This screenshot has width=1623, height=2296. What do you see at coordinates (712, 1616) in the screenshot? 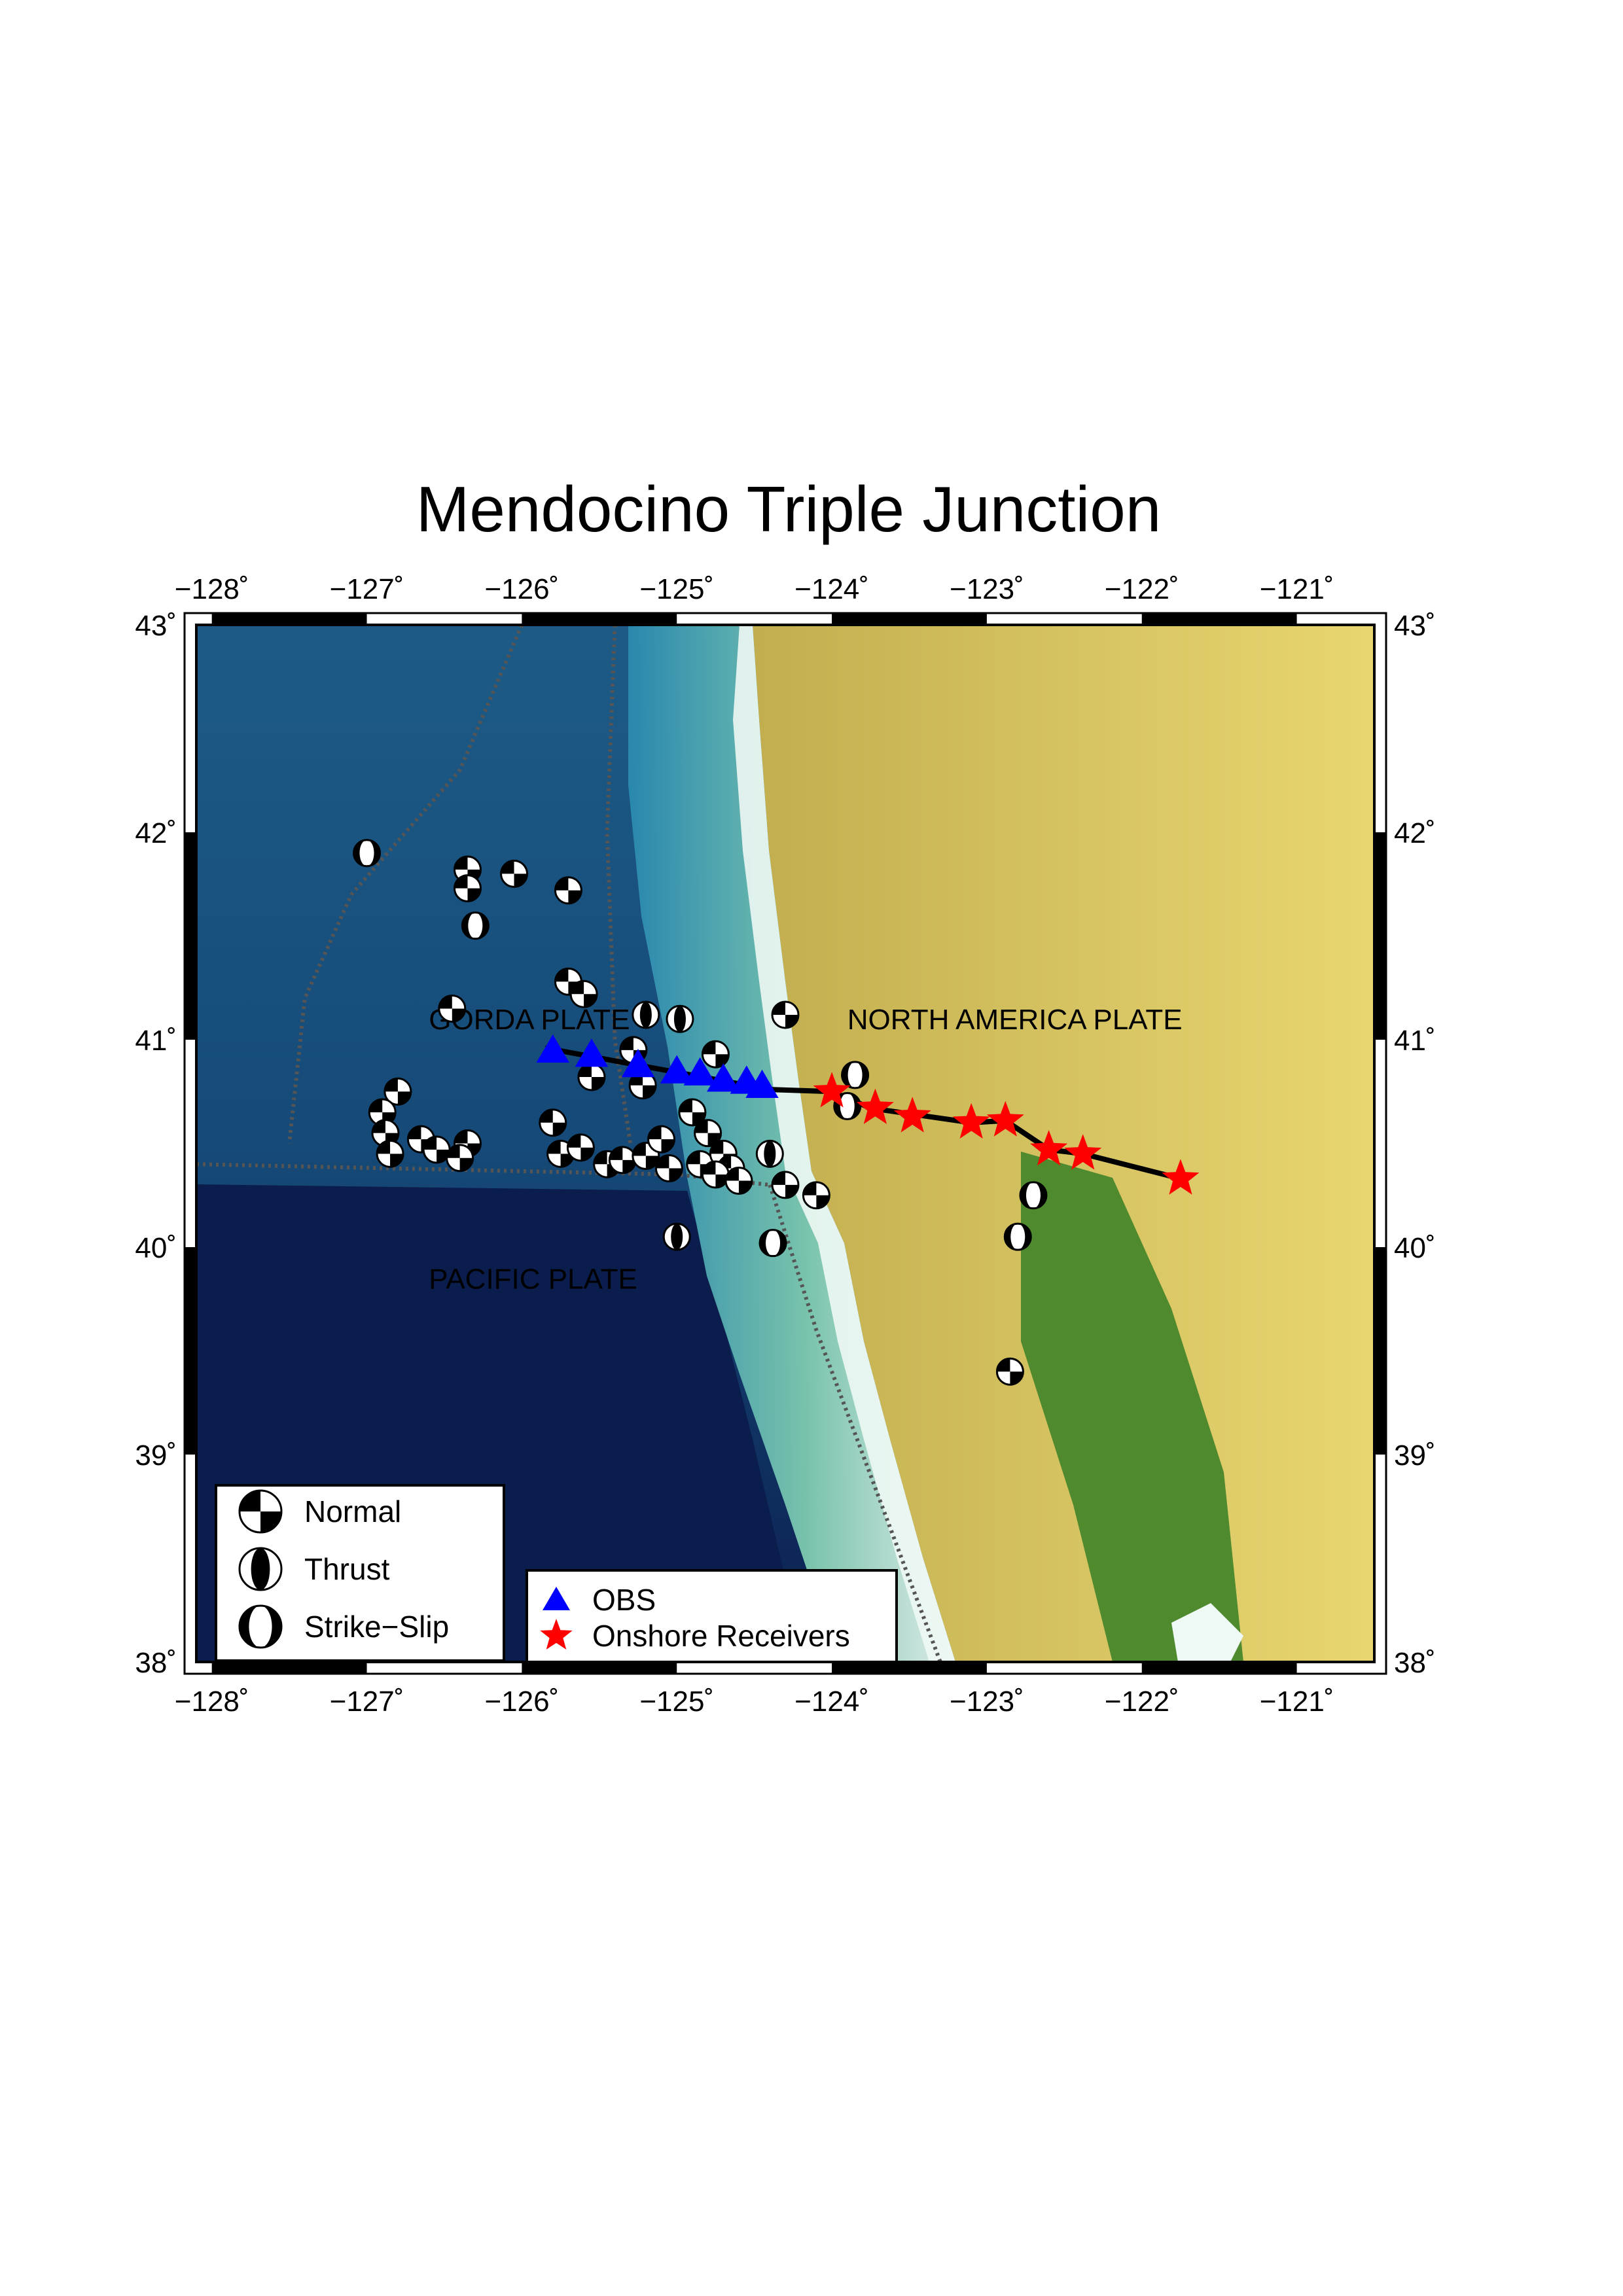
I see `station-legend-box` at bounding box center [712, 1616].